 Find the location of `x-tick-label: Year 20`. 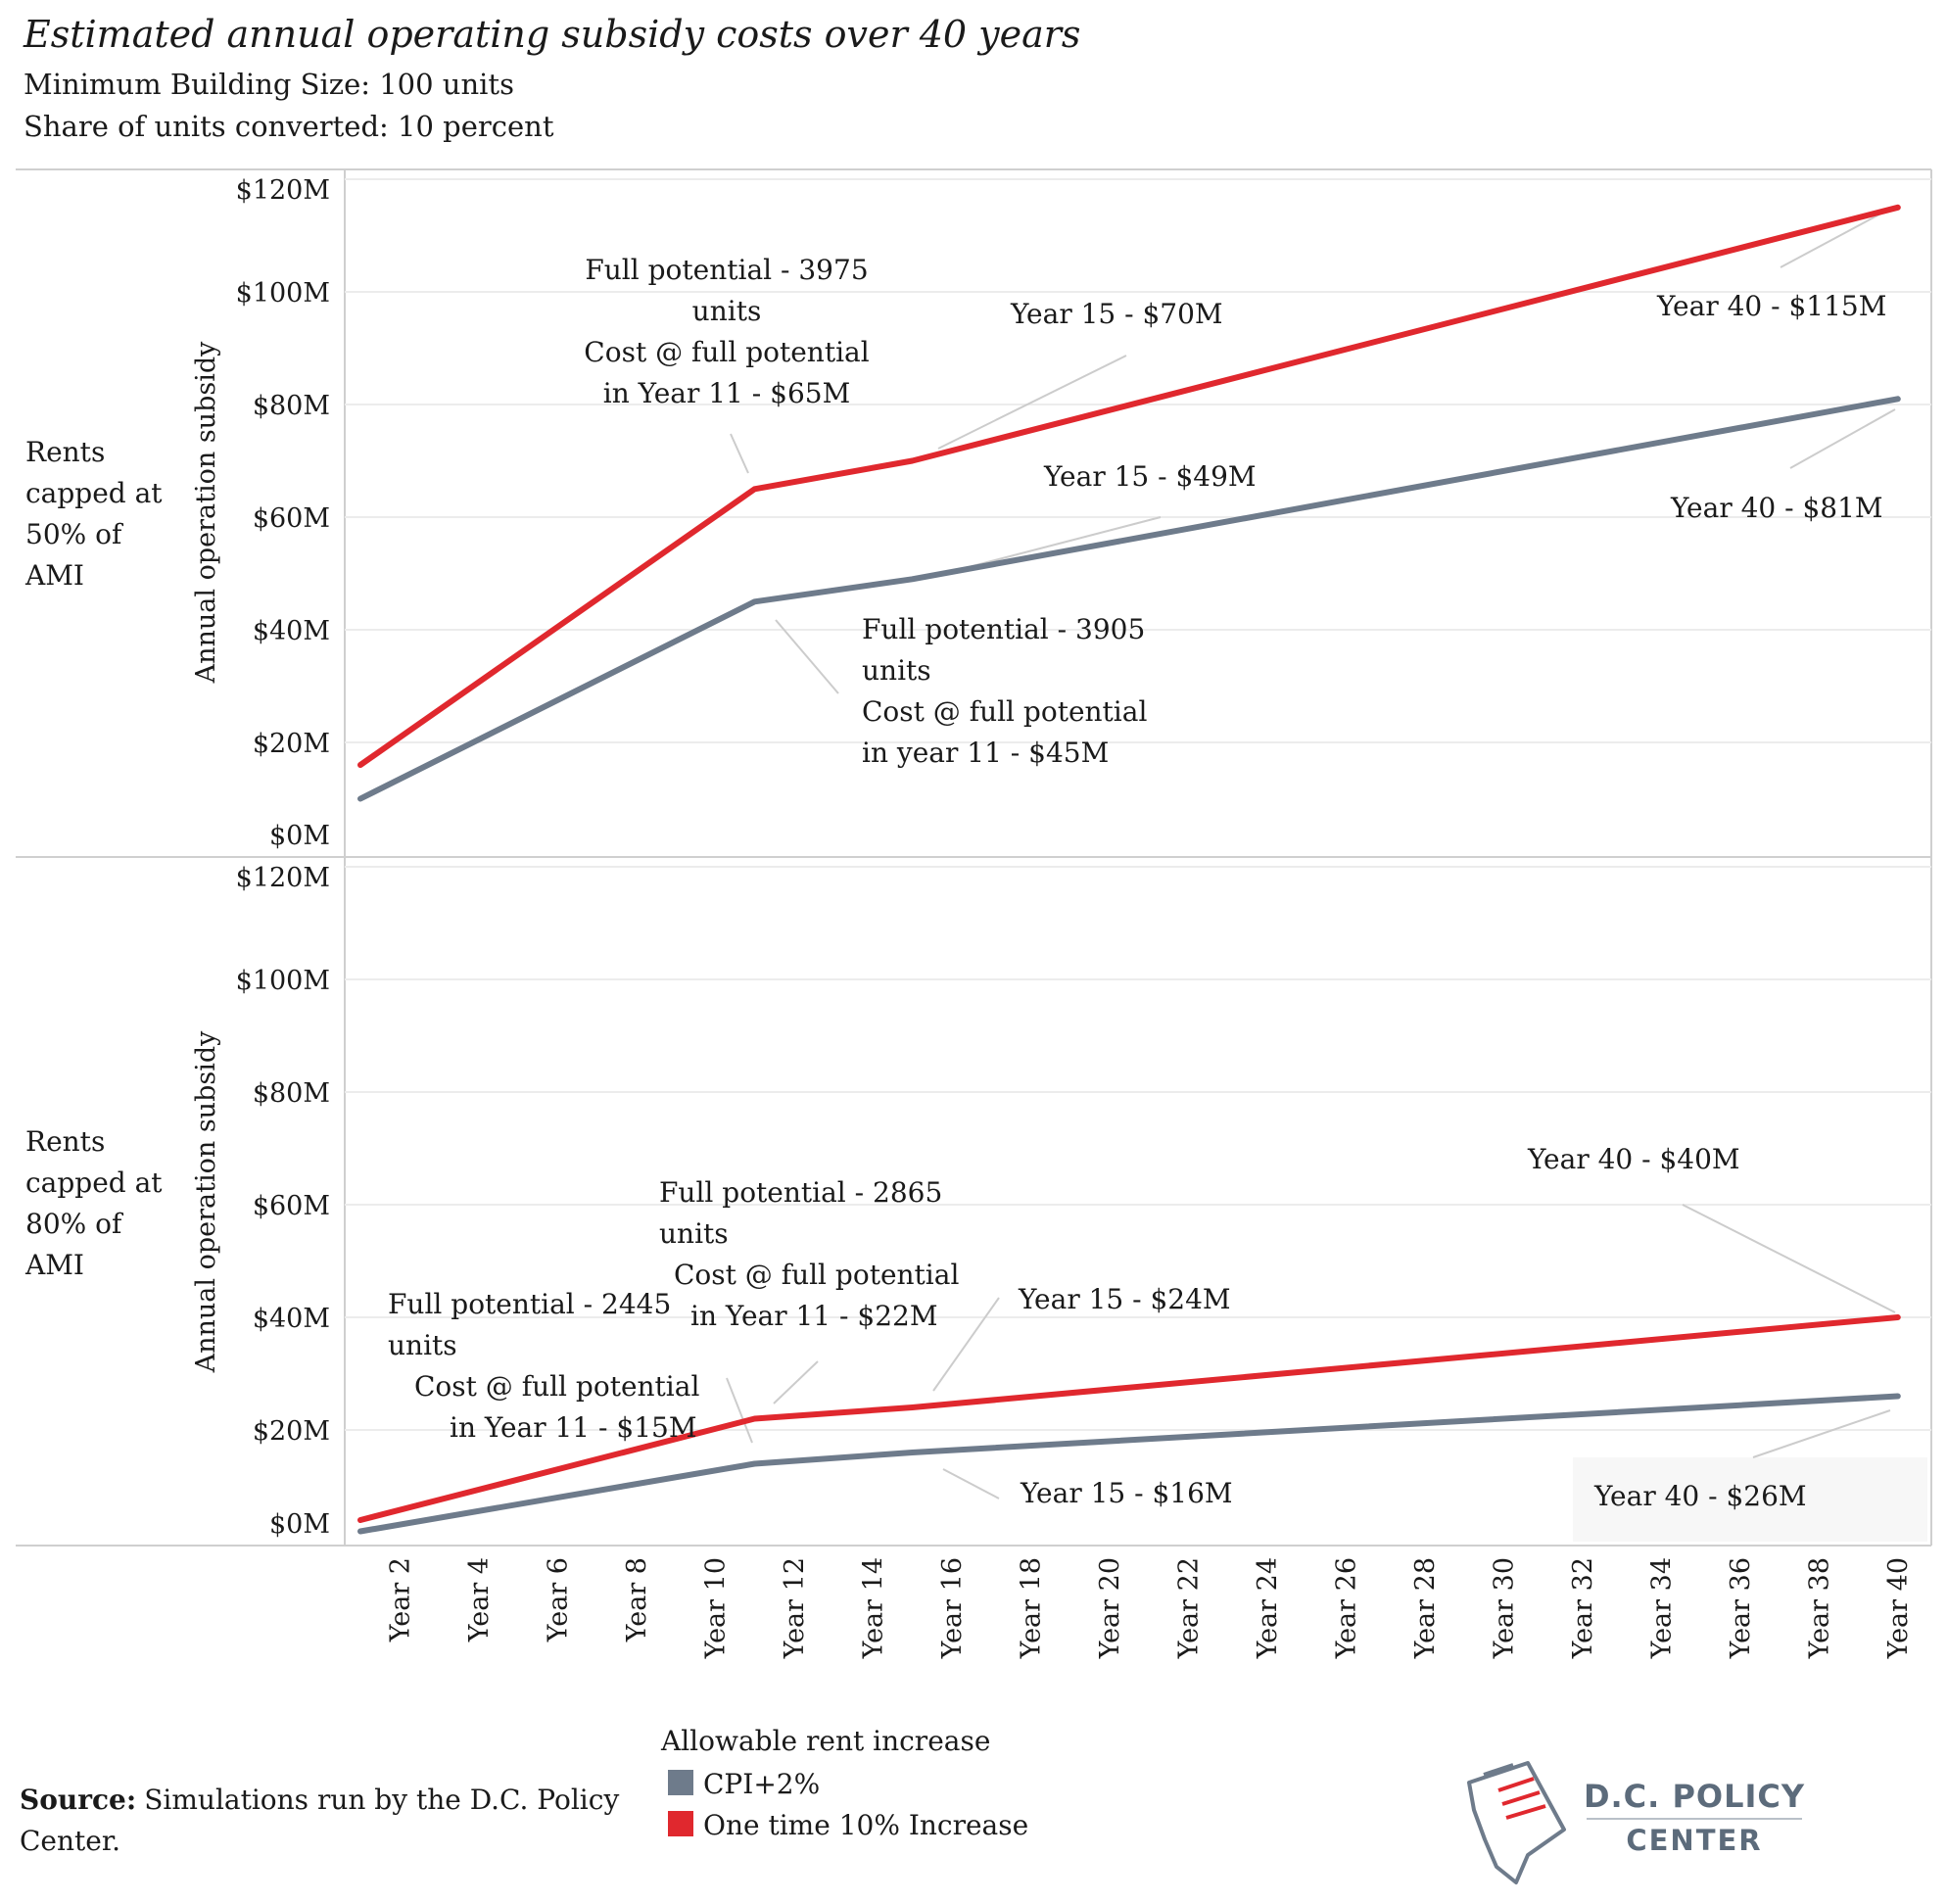

x-tick-label: Year 20 is located at coordinates (1110, 1608).